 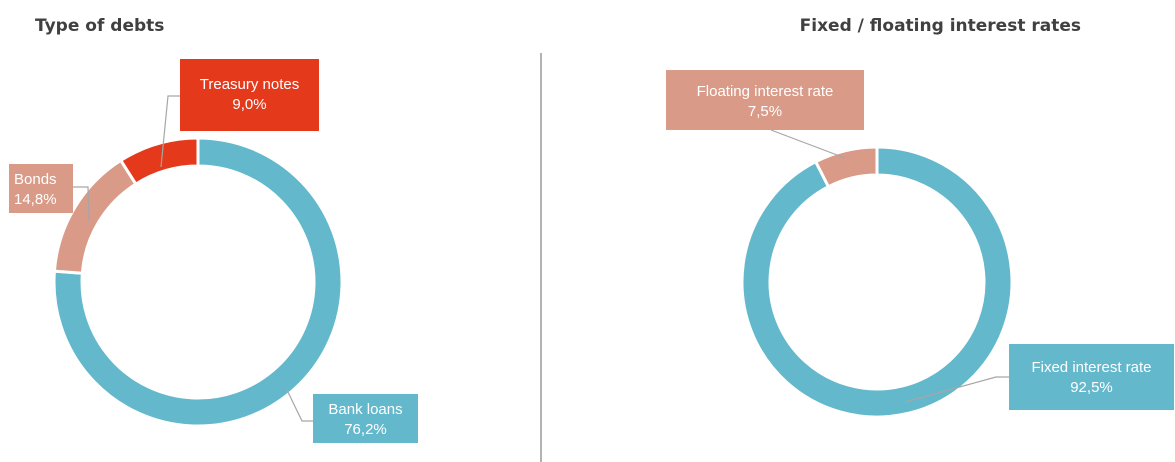 What do you see at coordinates (940, 26) in the screenshot?
I see `chart-title-fixed-floating: Fixed / floating interest rates` at bounding box center [940, 26].